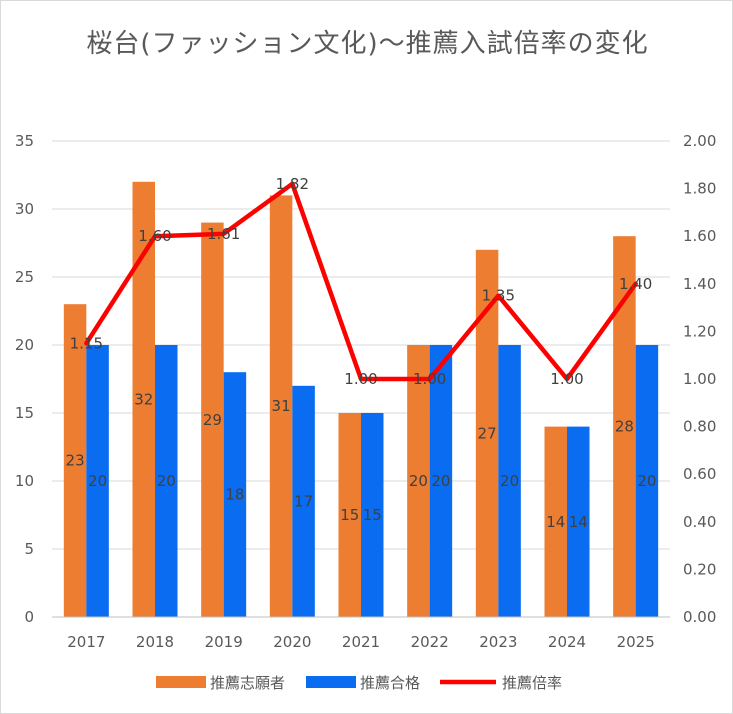 This screenshot has width=733, height=714. Describe the element at coordinates (699, 379) in the screenshot. I see `right-axis-tick: 1.00` at that location.